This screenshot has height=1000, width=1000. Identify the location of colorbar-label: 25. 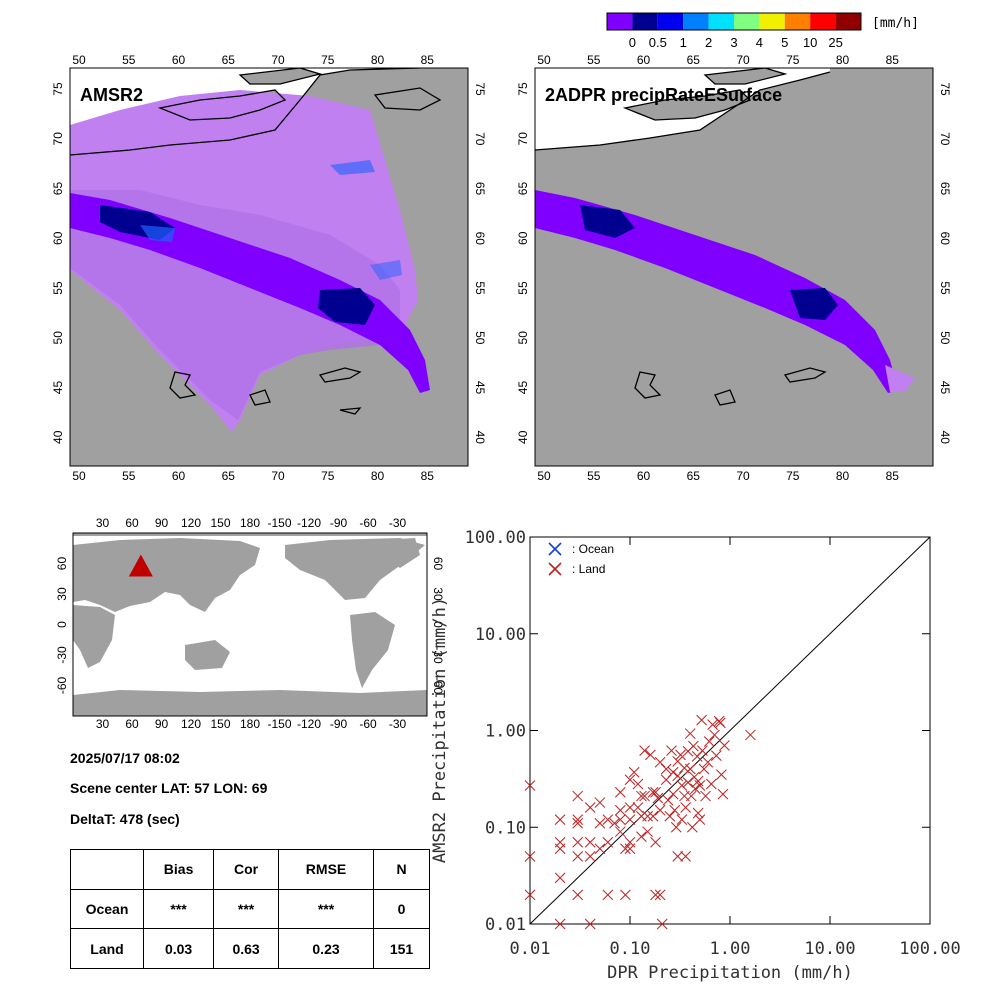
(835, 42).